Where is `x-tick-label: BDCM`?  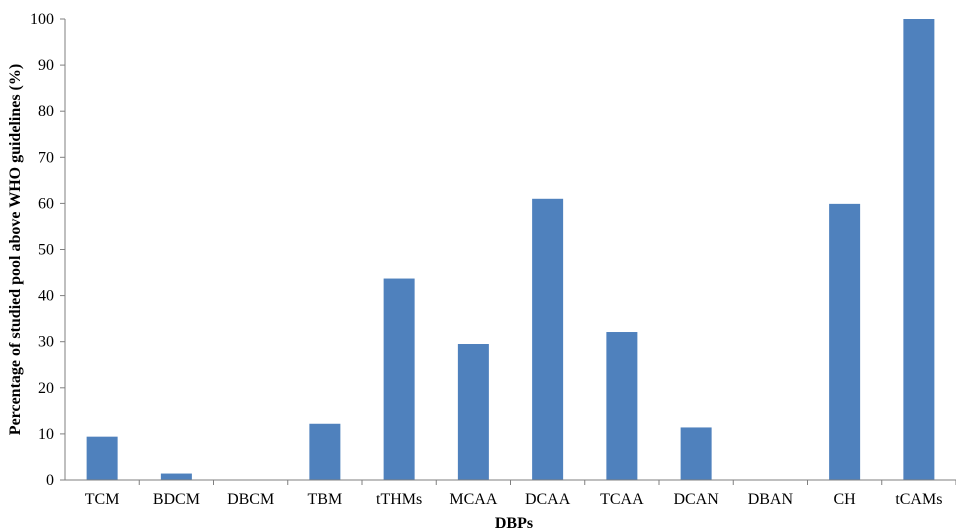
x-tick-label: BDCM is located at coordinates (176, 499).